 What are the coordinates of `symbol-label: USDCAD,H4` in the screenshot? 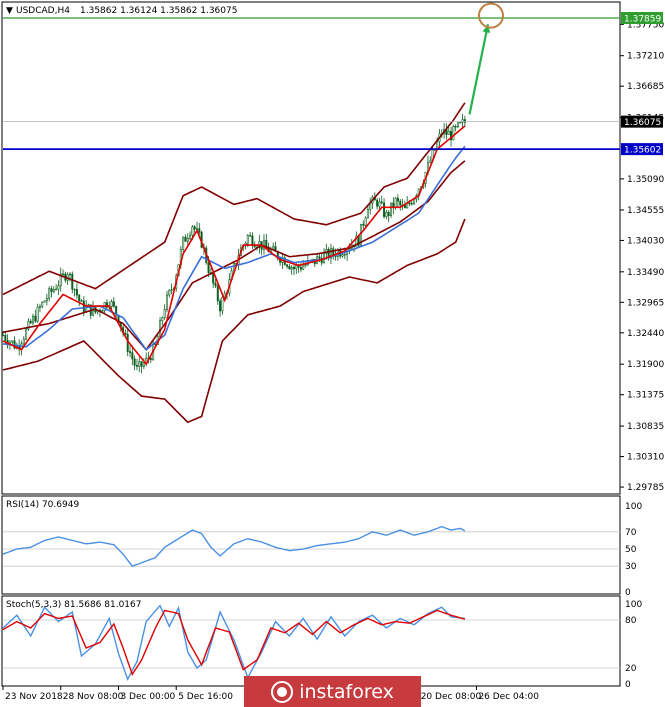 It's located at (43, 11).